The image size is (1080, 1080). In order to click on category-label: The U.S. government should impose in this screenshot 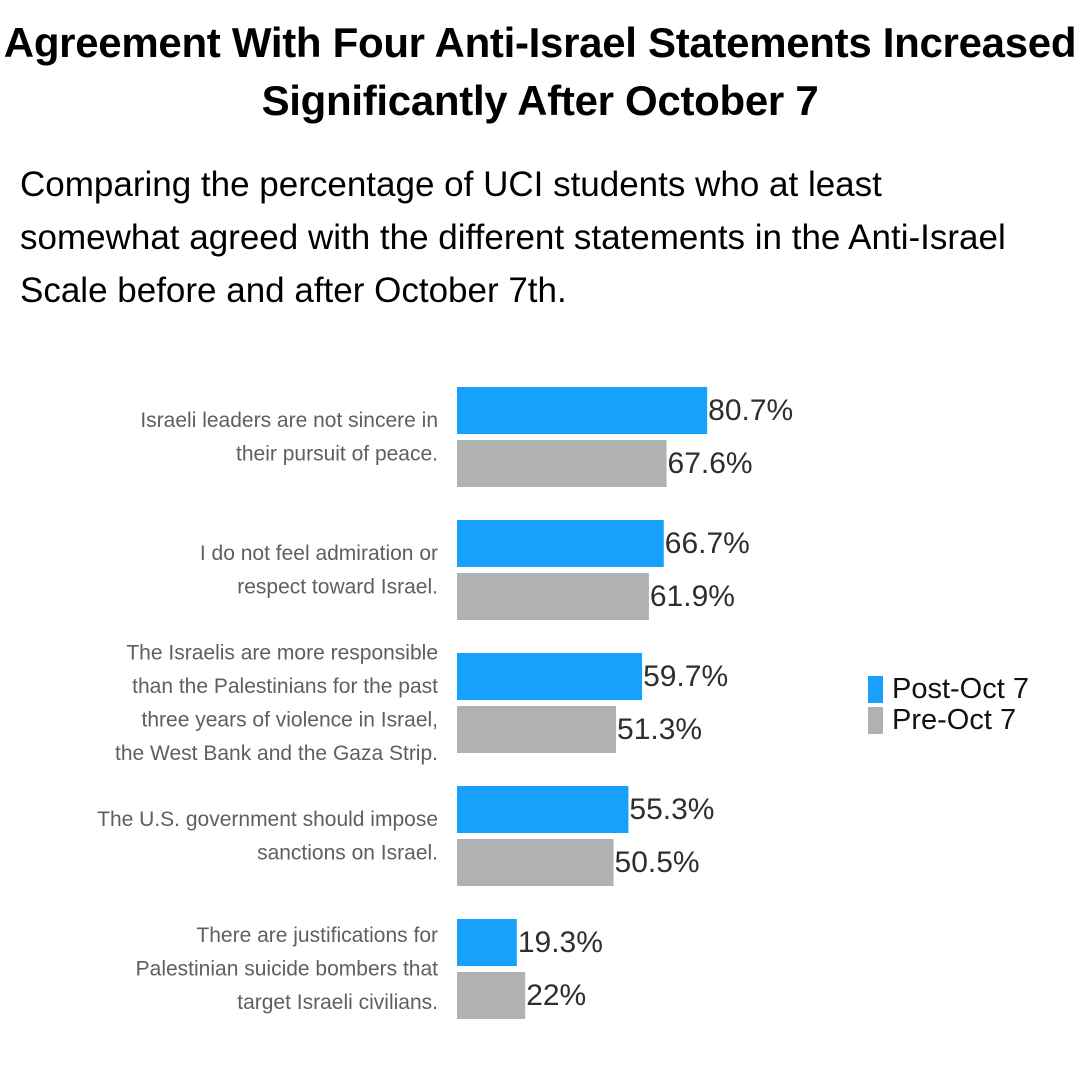, I will do `click(267, 819)`.